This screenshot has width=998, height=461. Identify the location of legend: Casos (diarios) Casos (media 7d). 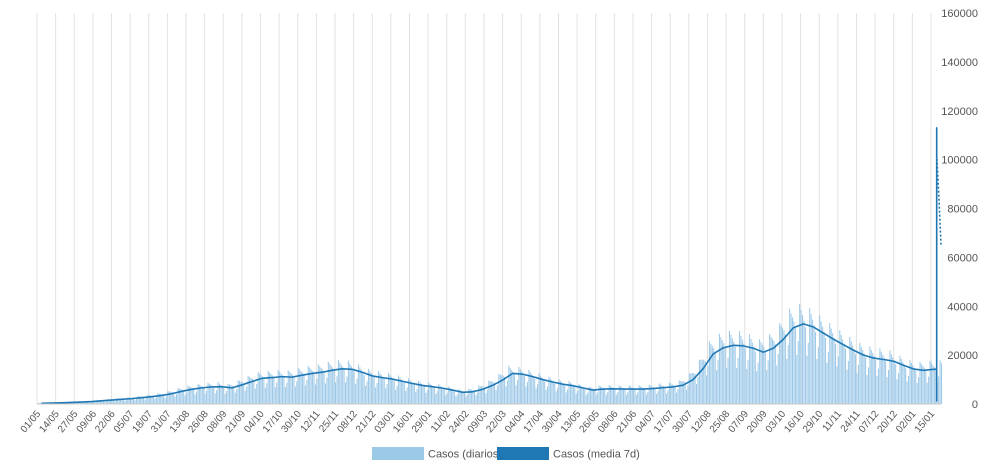
(506, 454).